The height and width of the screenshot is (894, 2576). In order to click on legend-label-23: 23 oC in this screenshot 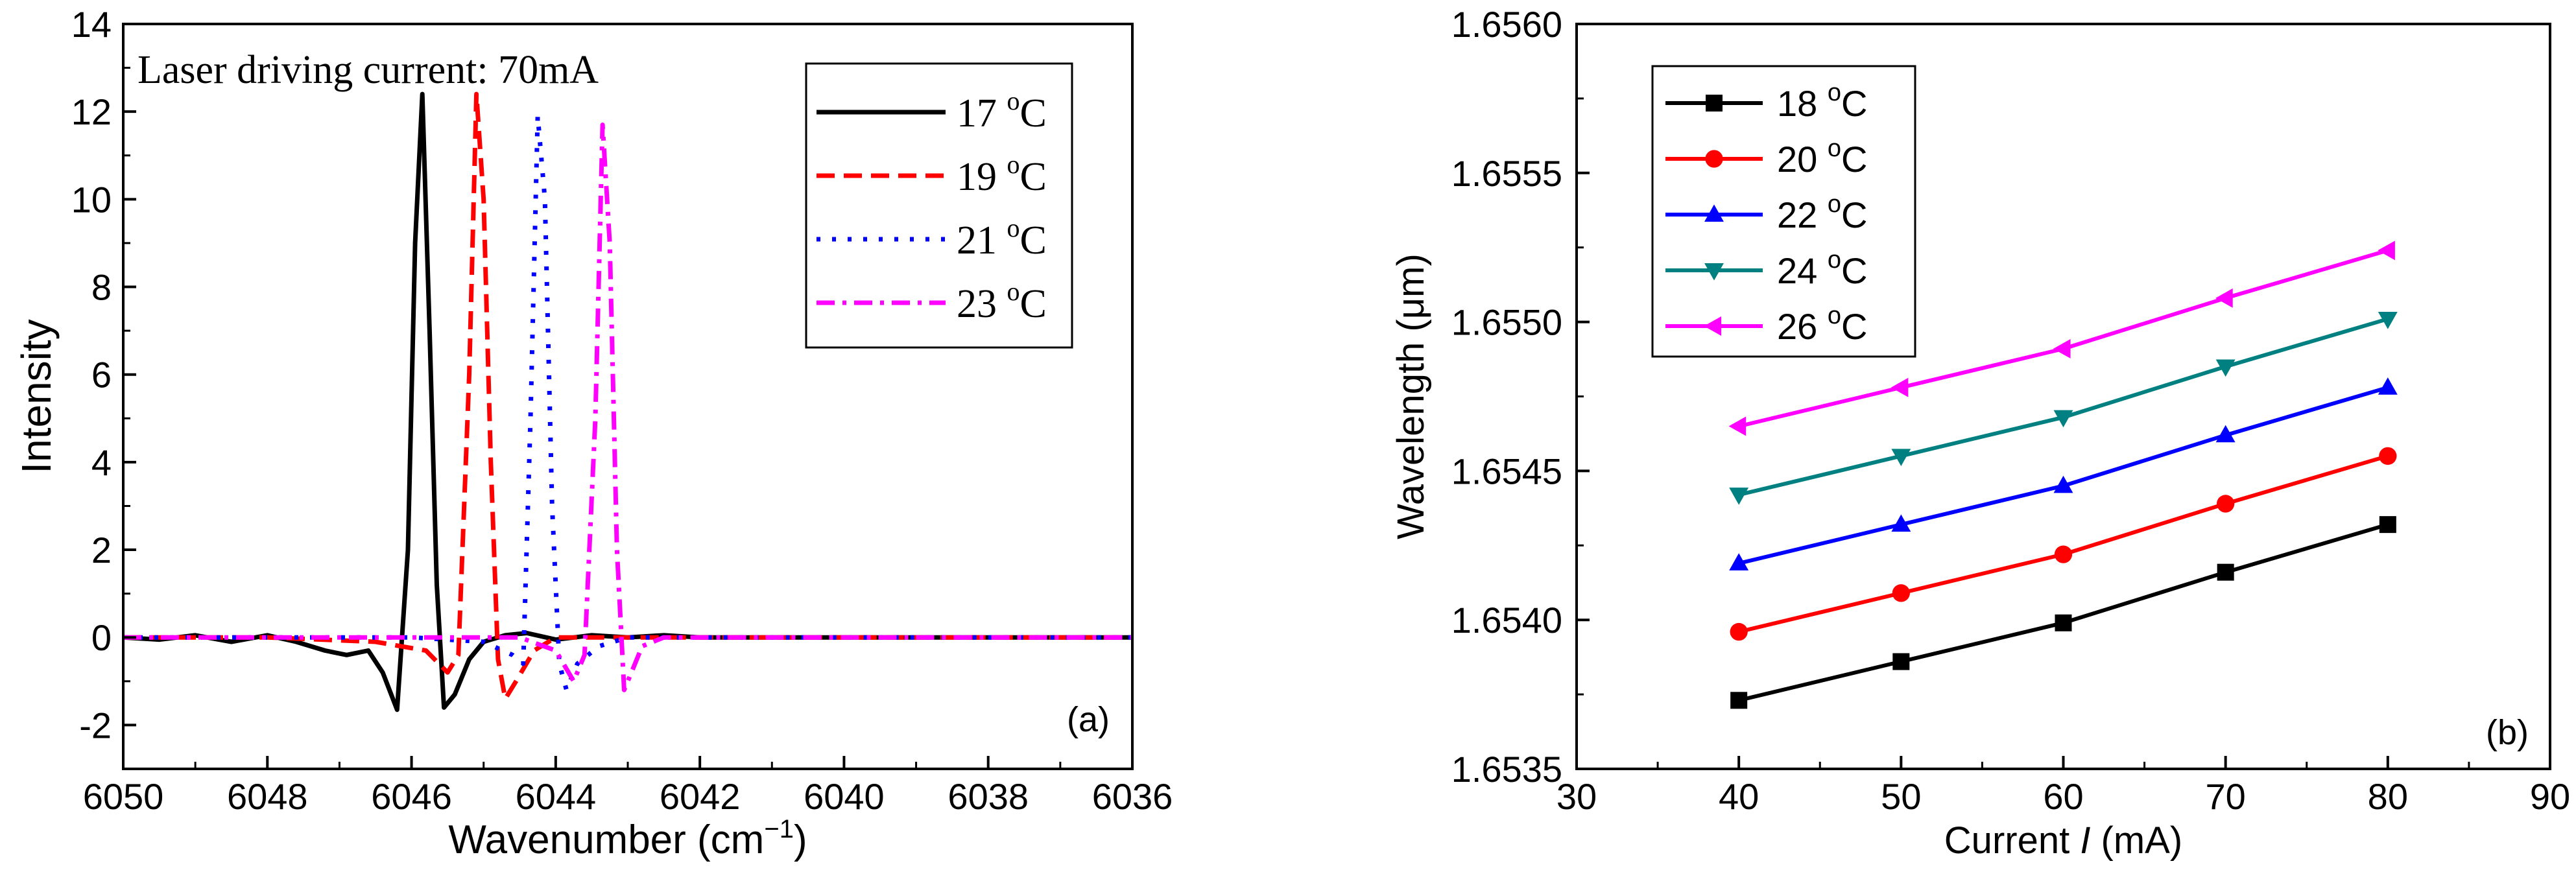, I will do `click(1002, 301)`.